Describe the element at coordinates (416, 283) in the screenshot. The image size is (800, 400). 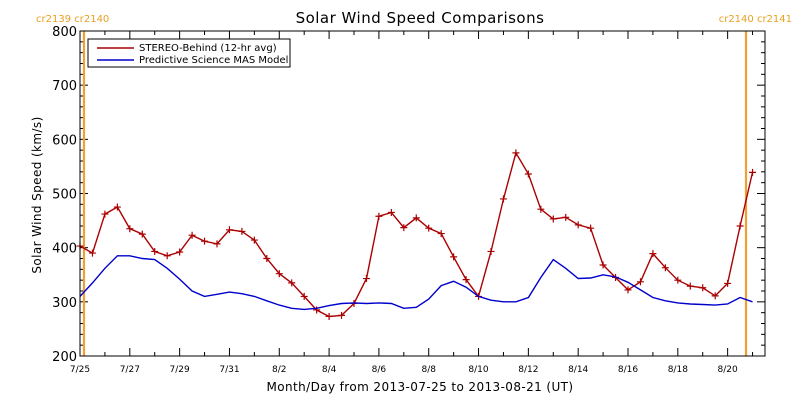
I see `mas-model-line` at that location.